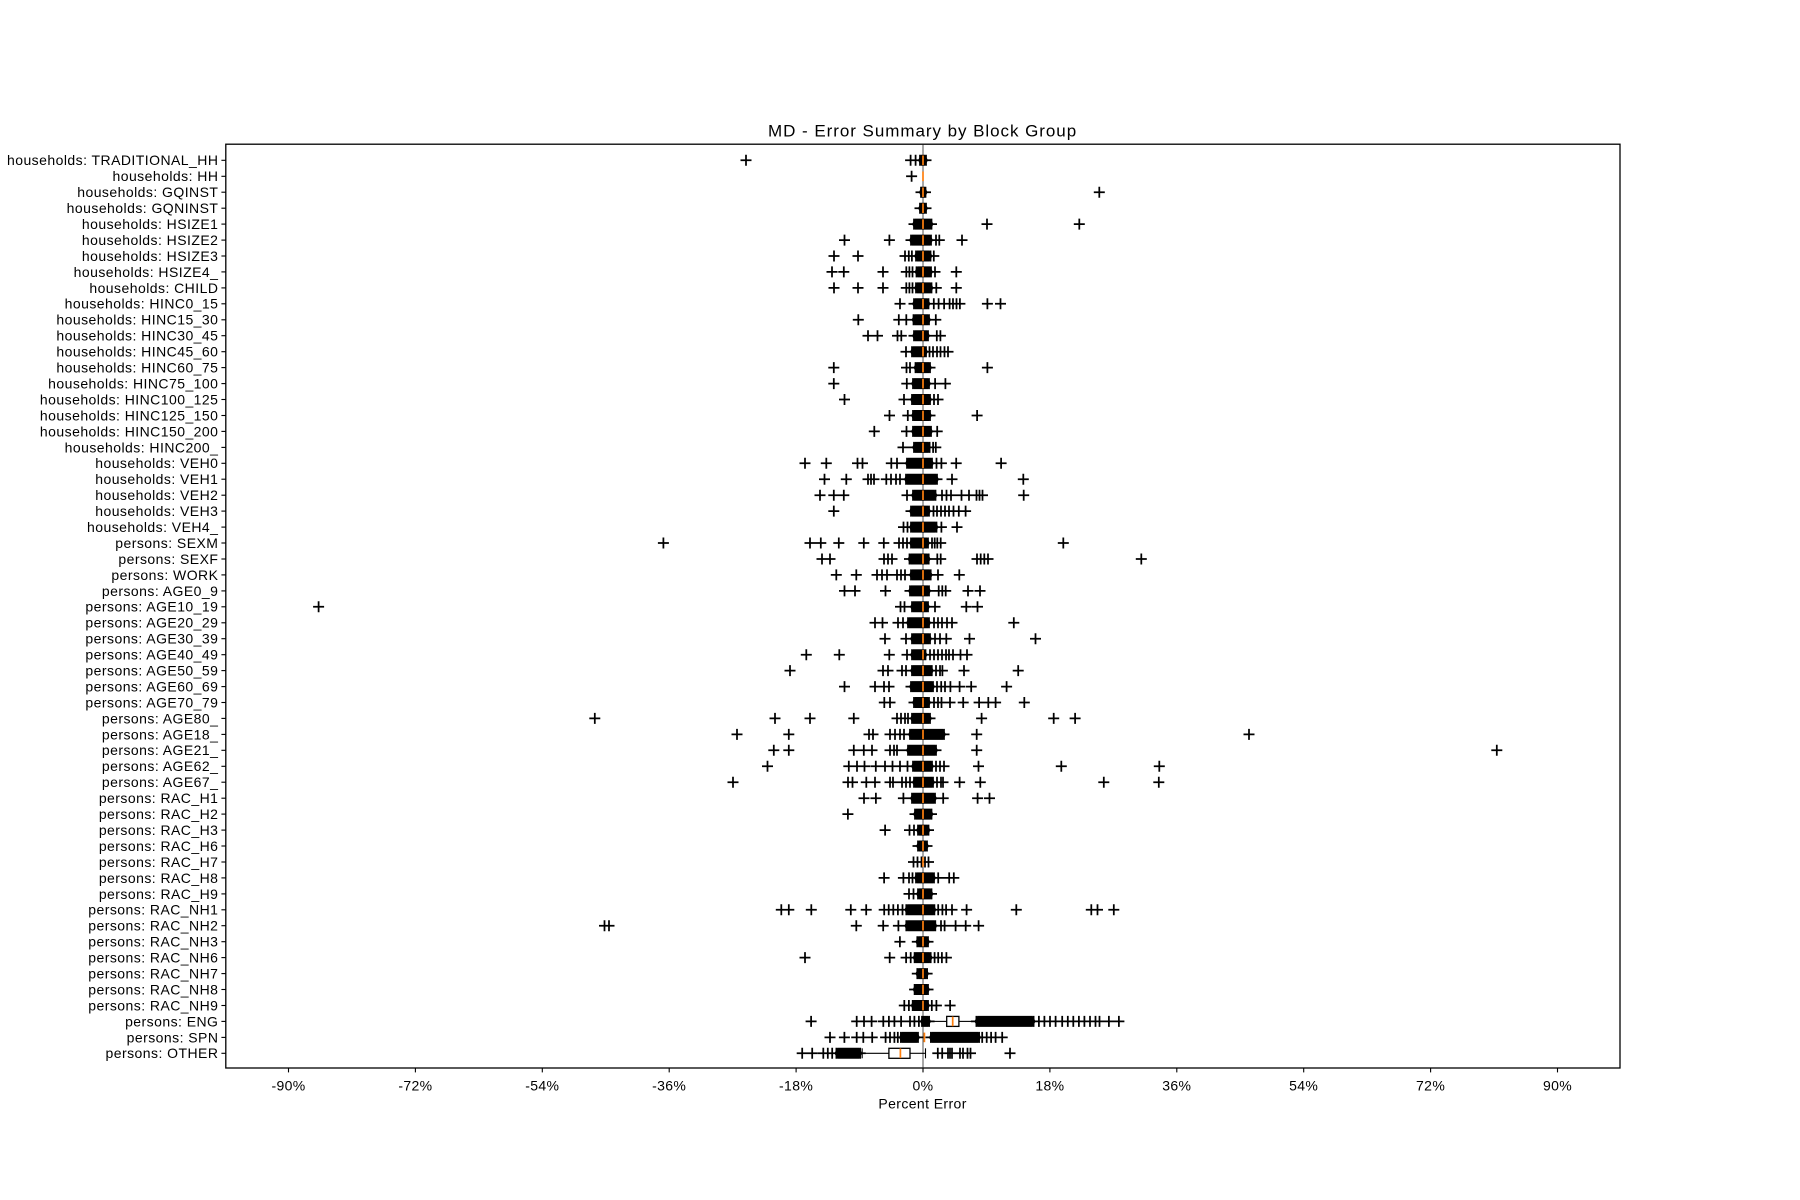  Describe the element at coordinates (143, 208) in the screenshot. I see `svg-text: households: GQNINST` at that location.